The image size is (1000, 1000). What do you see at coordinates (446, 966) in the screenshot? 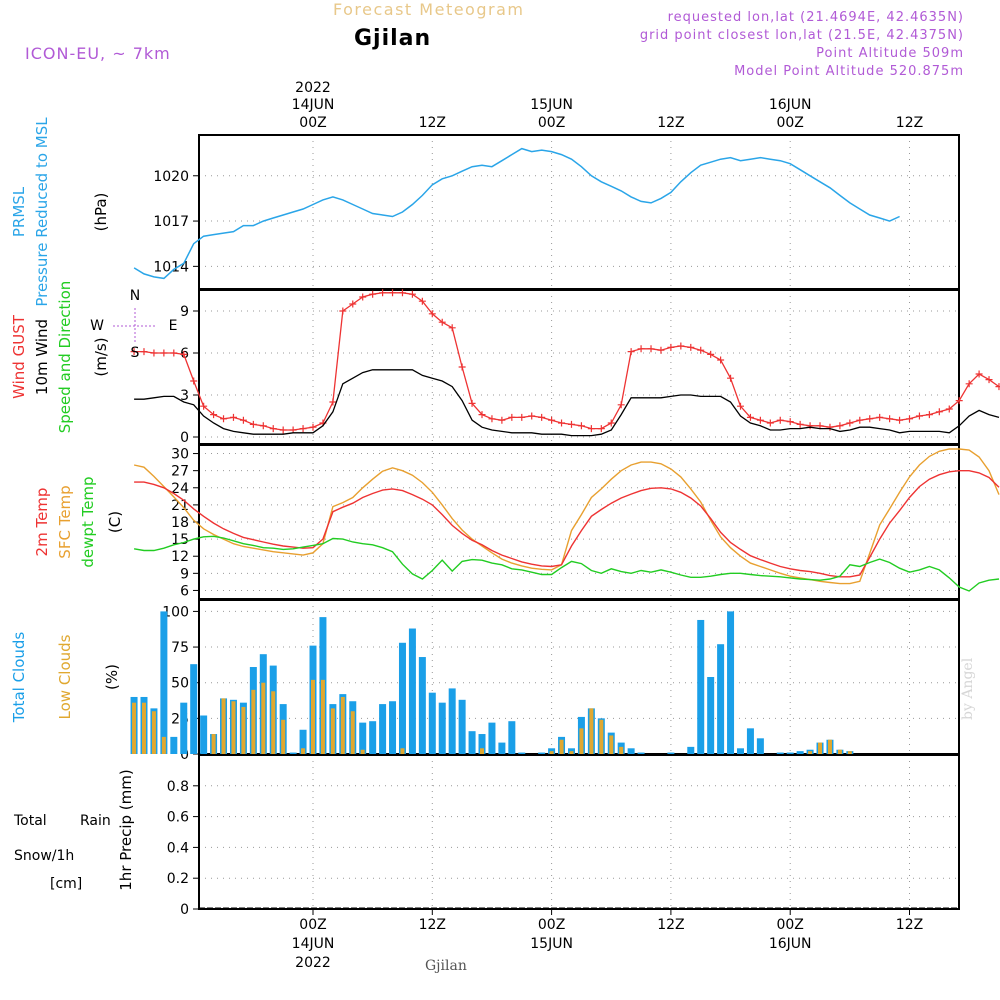
I see `footer-station: Gjilan` at bounding box center [446, 966].